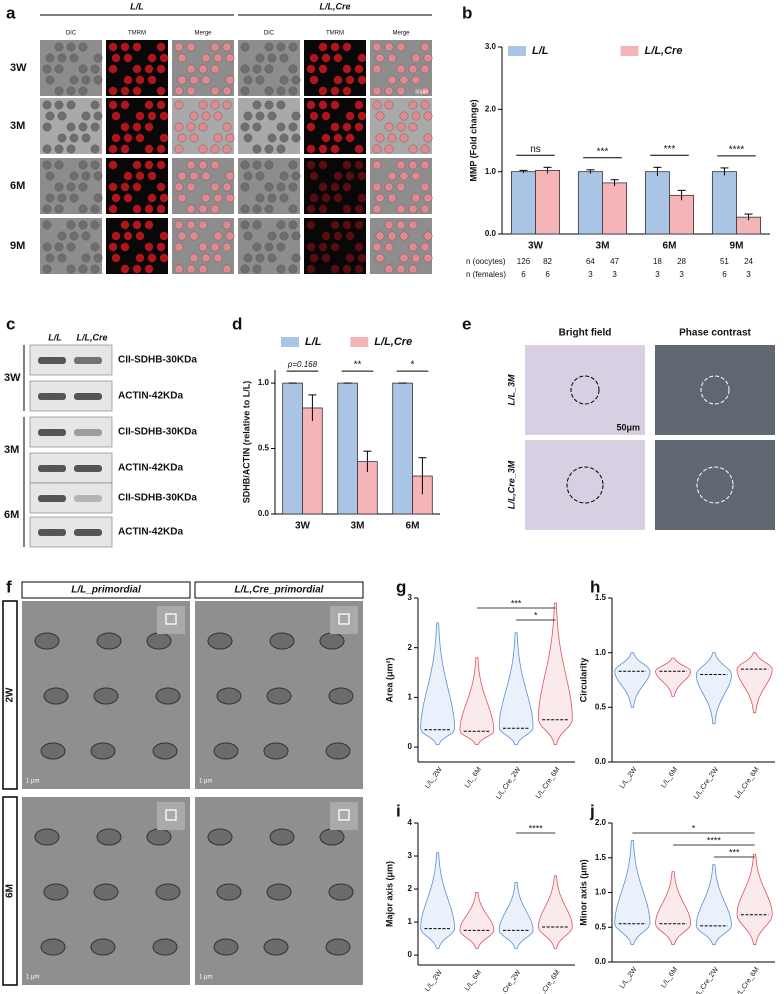 The width and height of the screenshot is (784, 994). Describe the element at coordinates (583, 680) in the screenshot. I see `y-axis-label: Circularity` at that location.